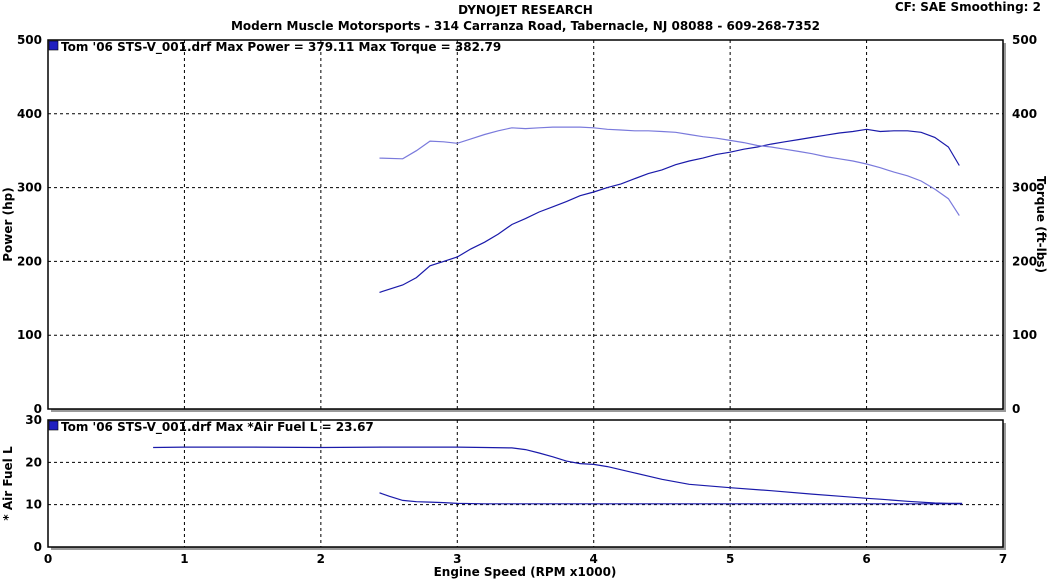  What do you see at coordinates (671, 498) in the screenshot?
I see `series-line-afr_low` at bounding box center [671, 498].